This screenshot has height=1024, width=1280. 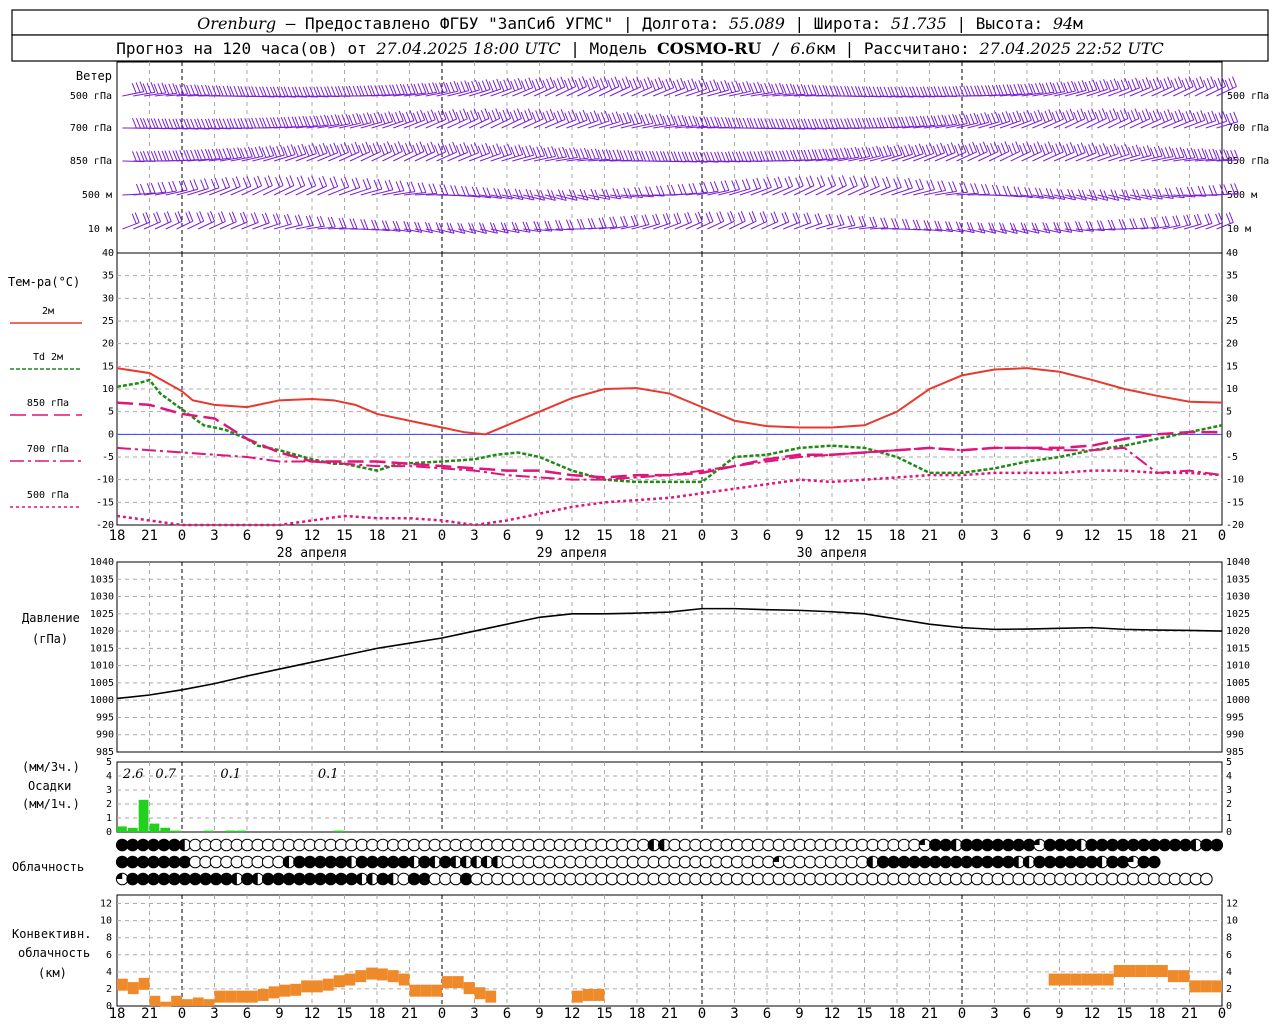 I want to click on cloud-quarter, so click(x=1130, y=859).